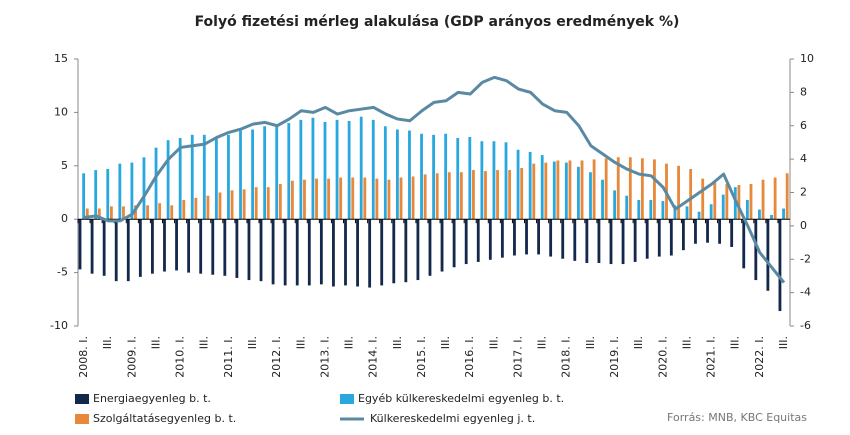  Describe the element at coordinates (421, 357) in the screenshot. I see `x-tick-label: 2015. I.` at that location.